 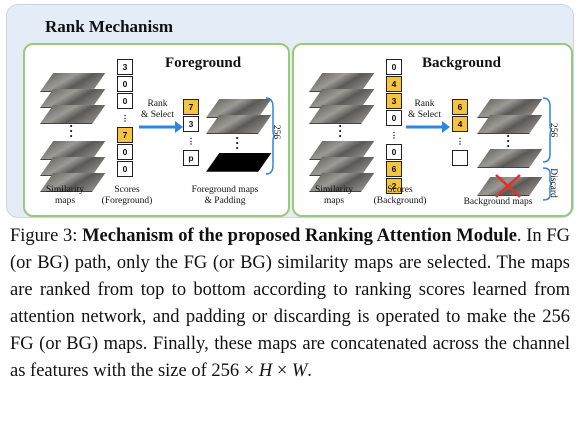 I want to click on caption-h: H, so click(x=265, y=371).